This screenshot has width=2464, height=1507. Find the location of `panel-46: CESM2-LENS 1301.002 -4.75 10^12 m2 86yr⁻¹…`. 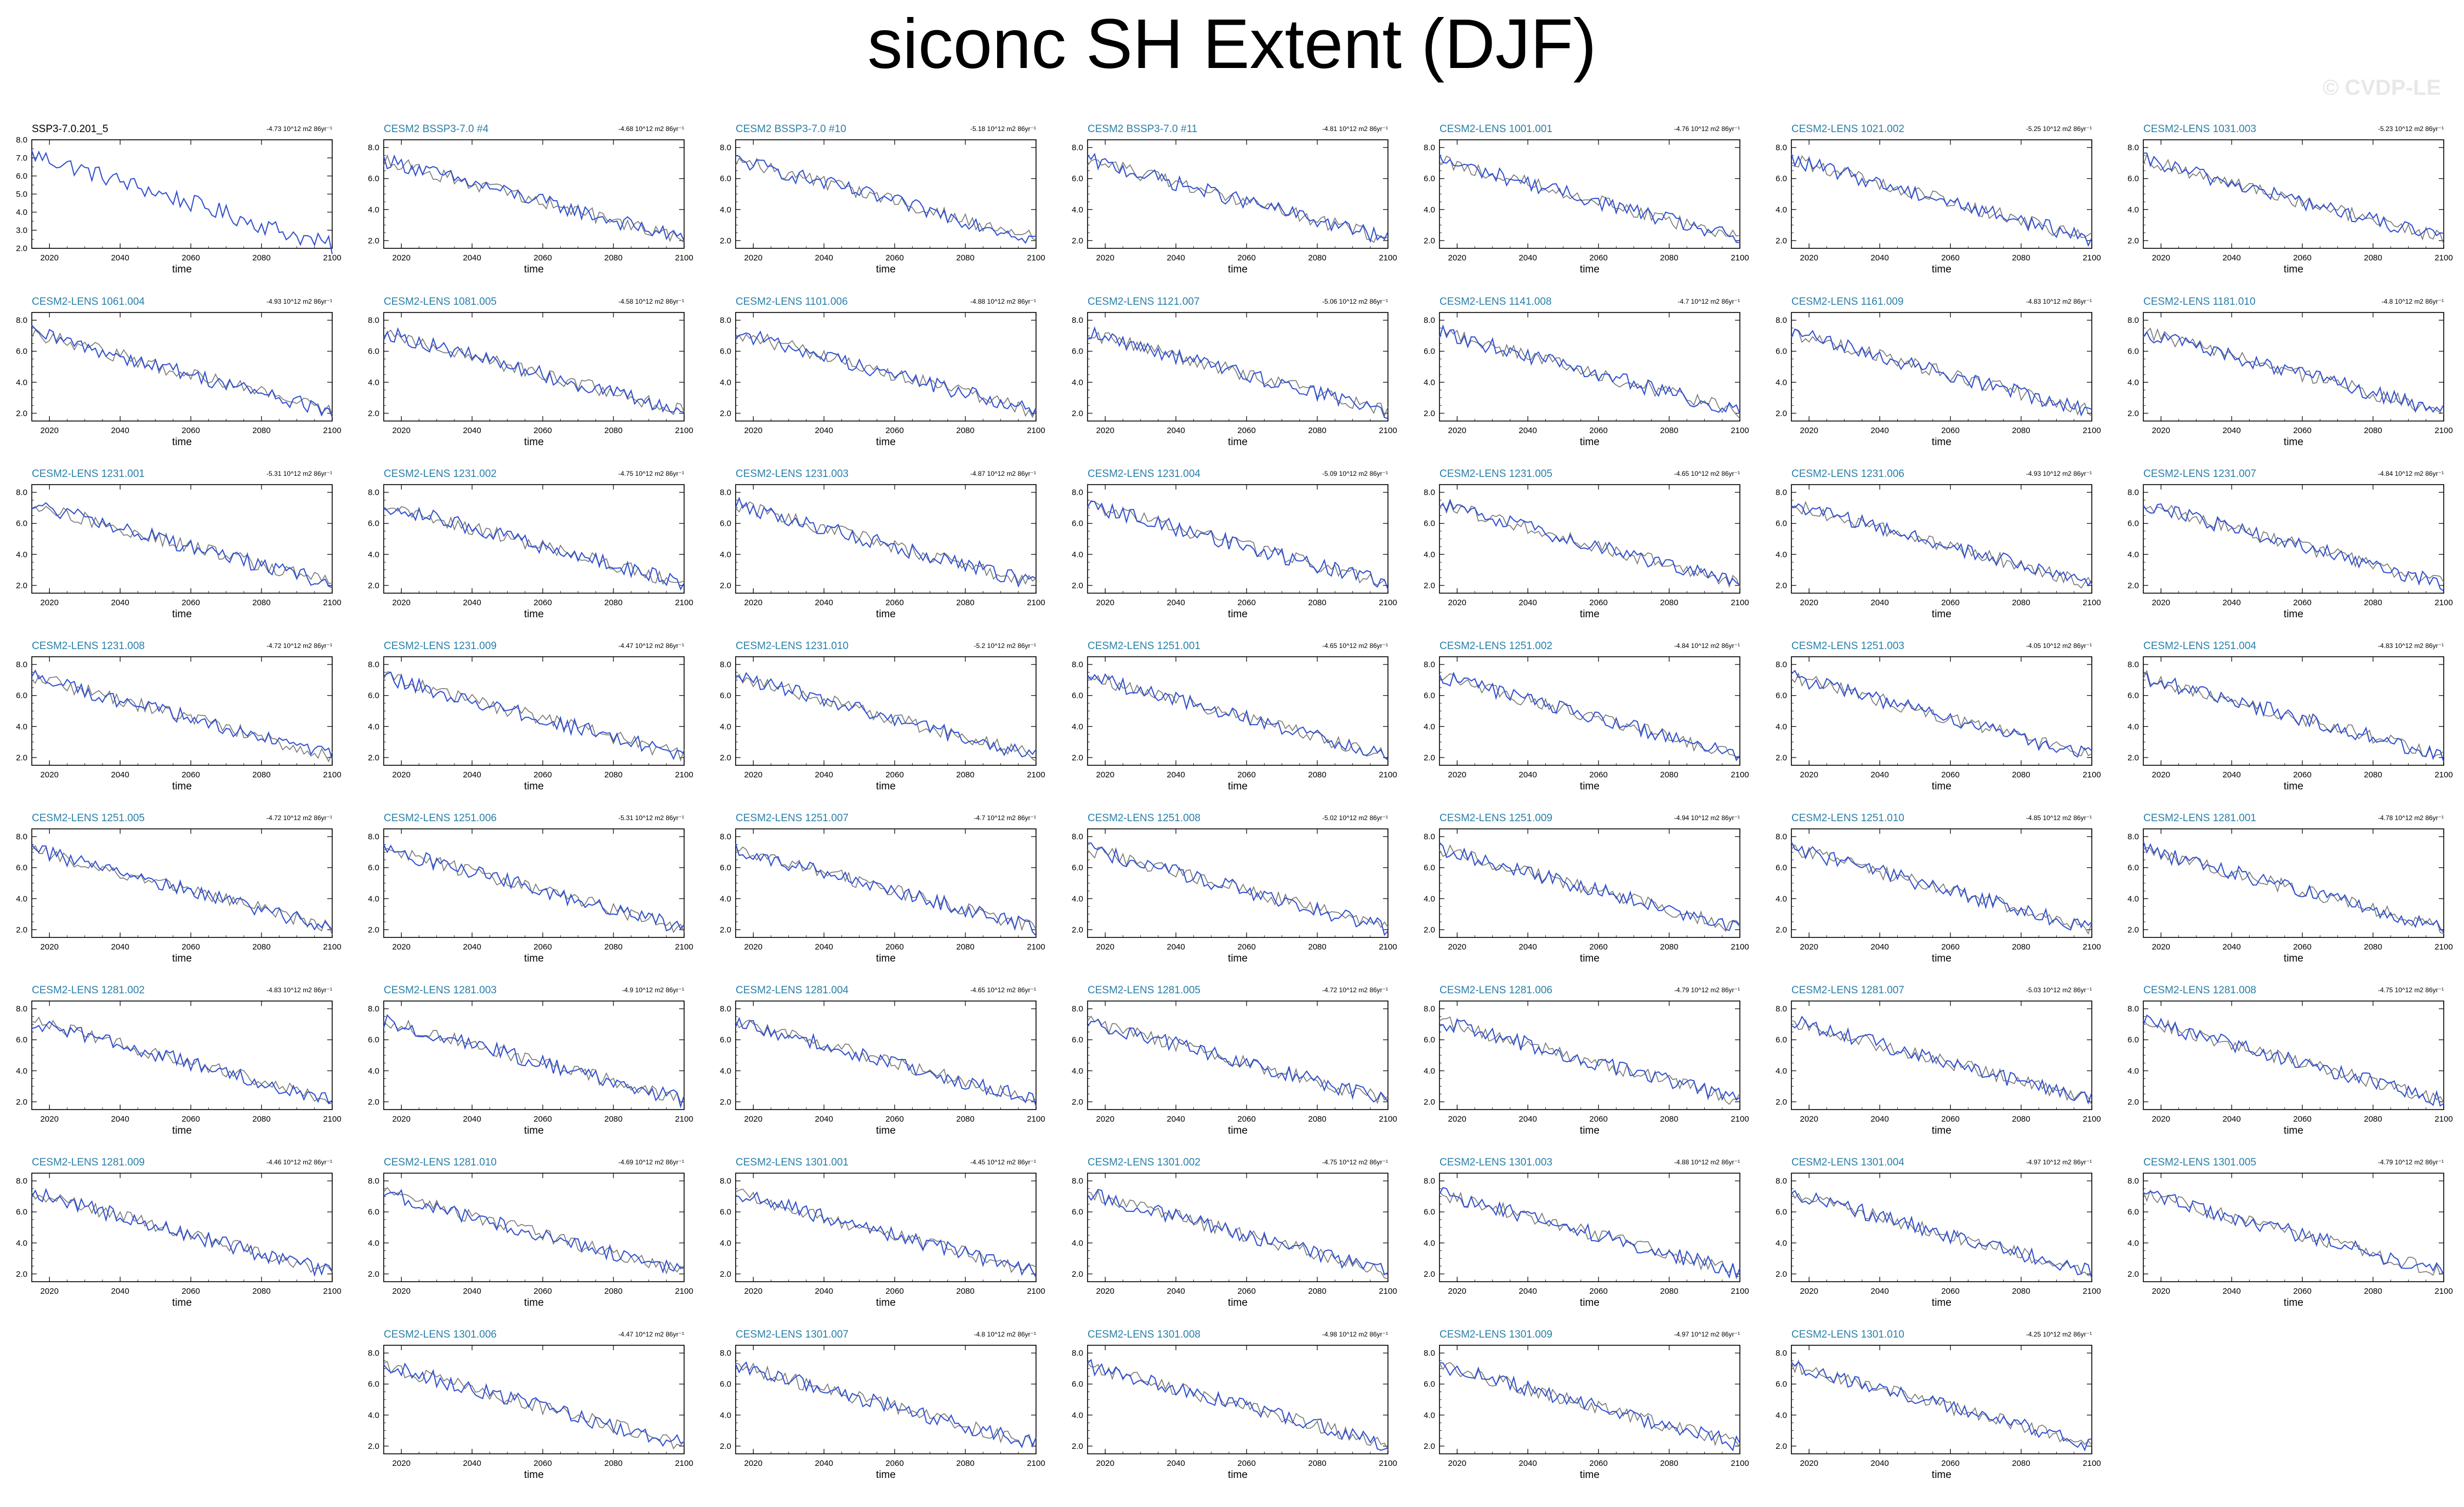

panel-46: CESM2-LENS 1301.002 -4.75 10^12 m2 86yr⁻¹… is located at coordinates (1234, 1233).